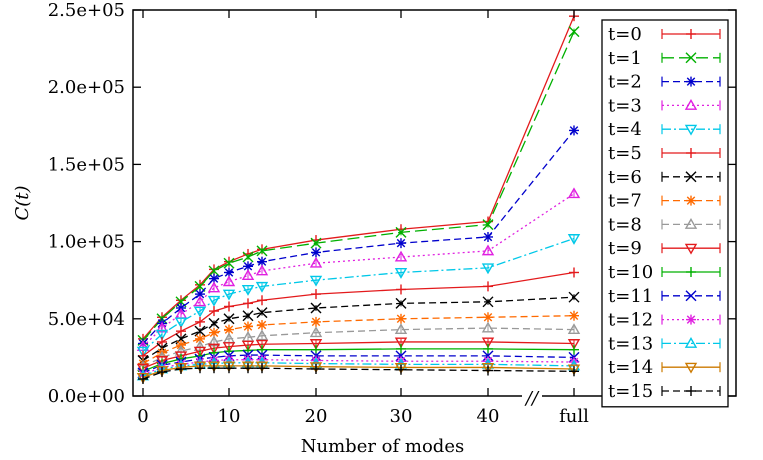 Image resolution: width=763 pixels, height=460 pixels. I want to click on y-tick-label: 0.0e+00, so click(86, 396).